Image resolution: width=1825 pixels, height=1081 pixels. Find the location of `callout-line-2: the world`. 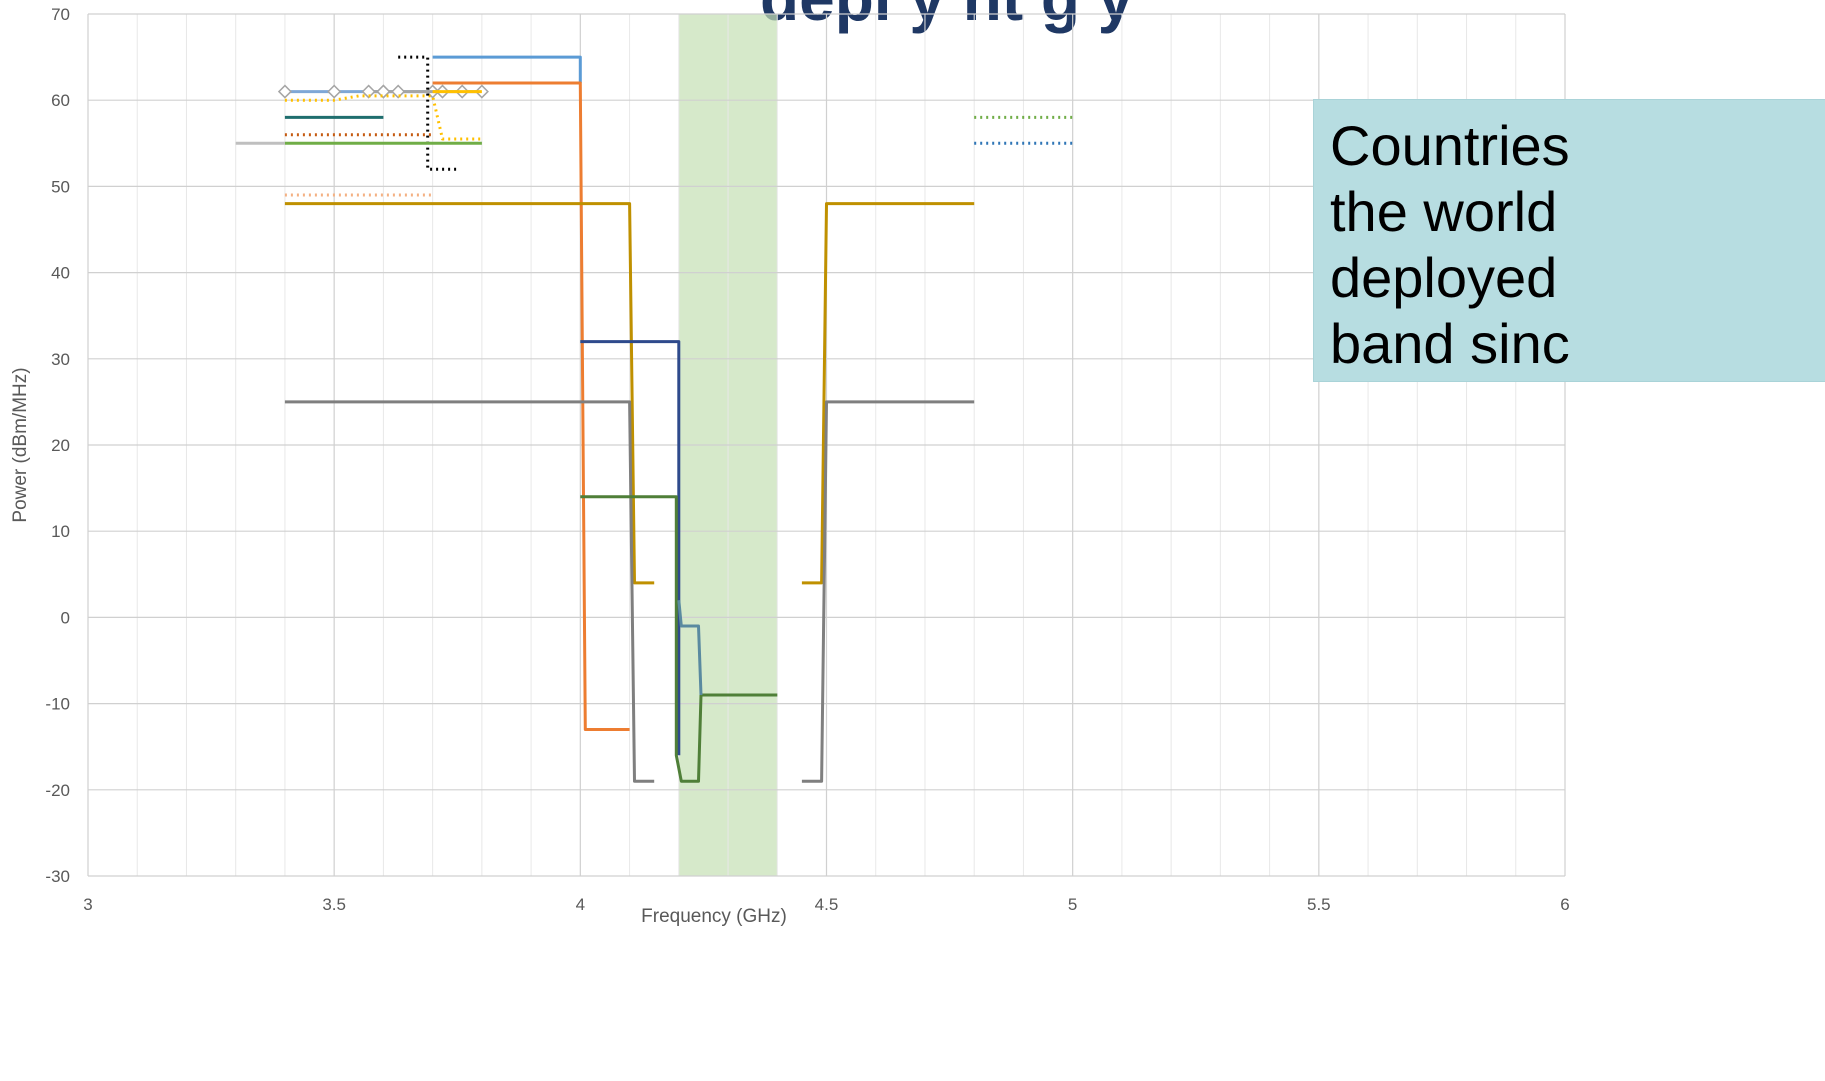

callout-line-2: the world is located at coordinates (1444, 211).